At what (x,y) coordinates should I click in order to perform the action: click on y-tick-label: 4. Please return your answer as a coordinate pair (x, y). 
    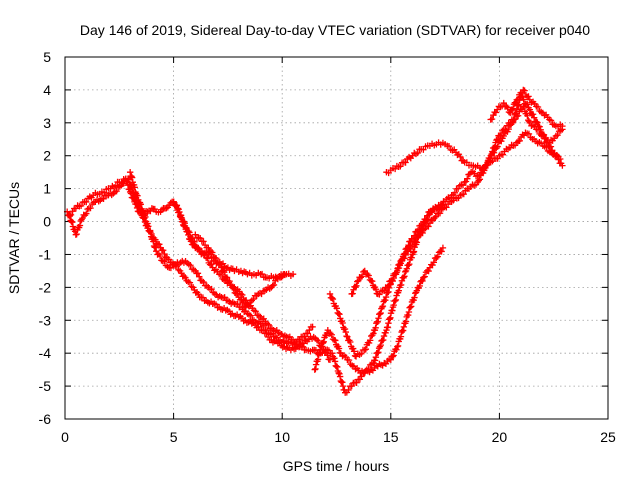
    Looking at the image, I should click on (47, 90).